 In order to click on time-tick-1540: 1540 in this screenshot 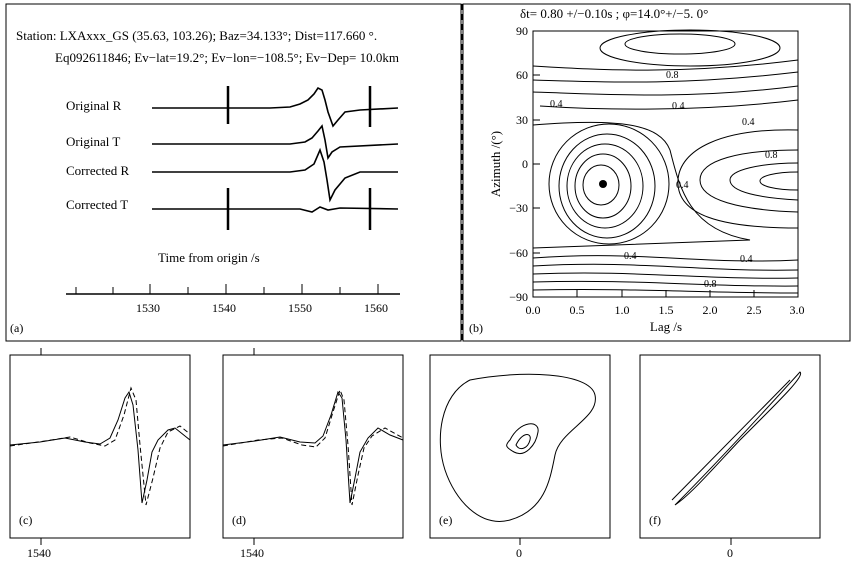, I will do `click(224, 308)`.